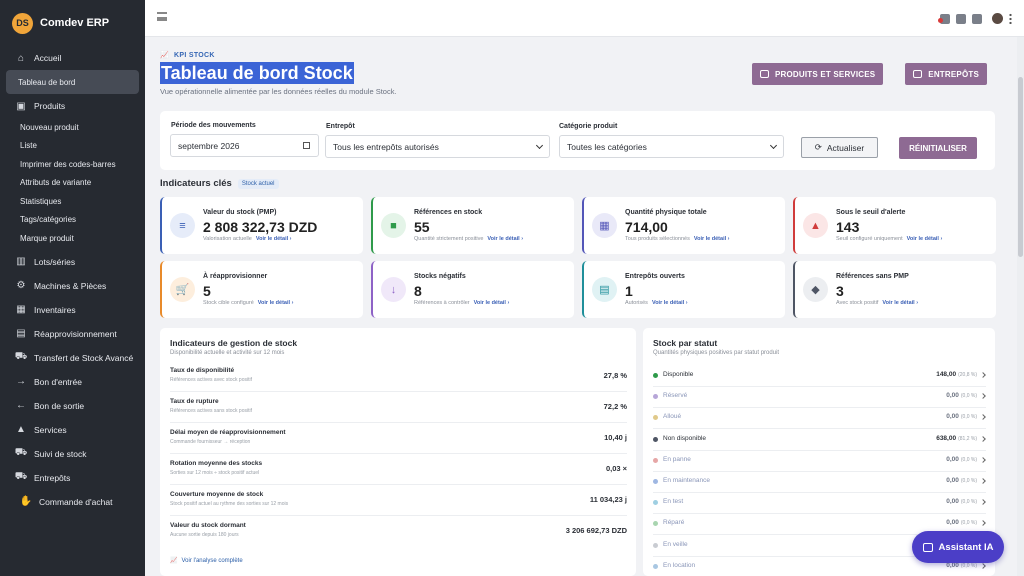  Describe the element at coordinates (819, 376) in the screenshot. I see `status-row: Disponible 148,00 (20,8 %)` at that location.